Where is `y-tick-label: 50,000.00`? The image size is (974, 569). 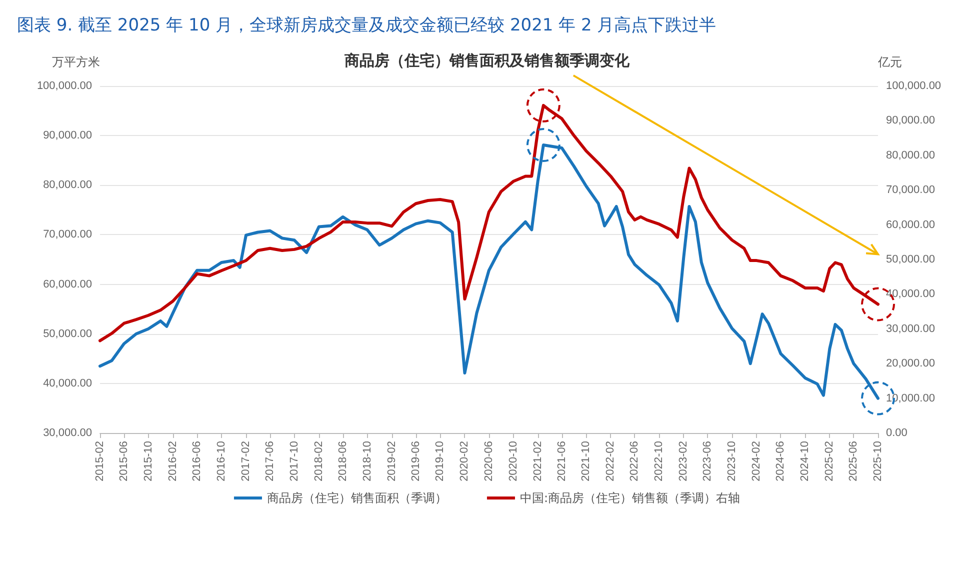
y-tick-label: 50,000.00 is located at coordinates (67, 334).